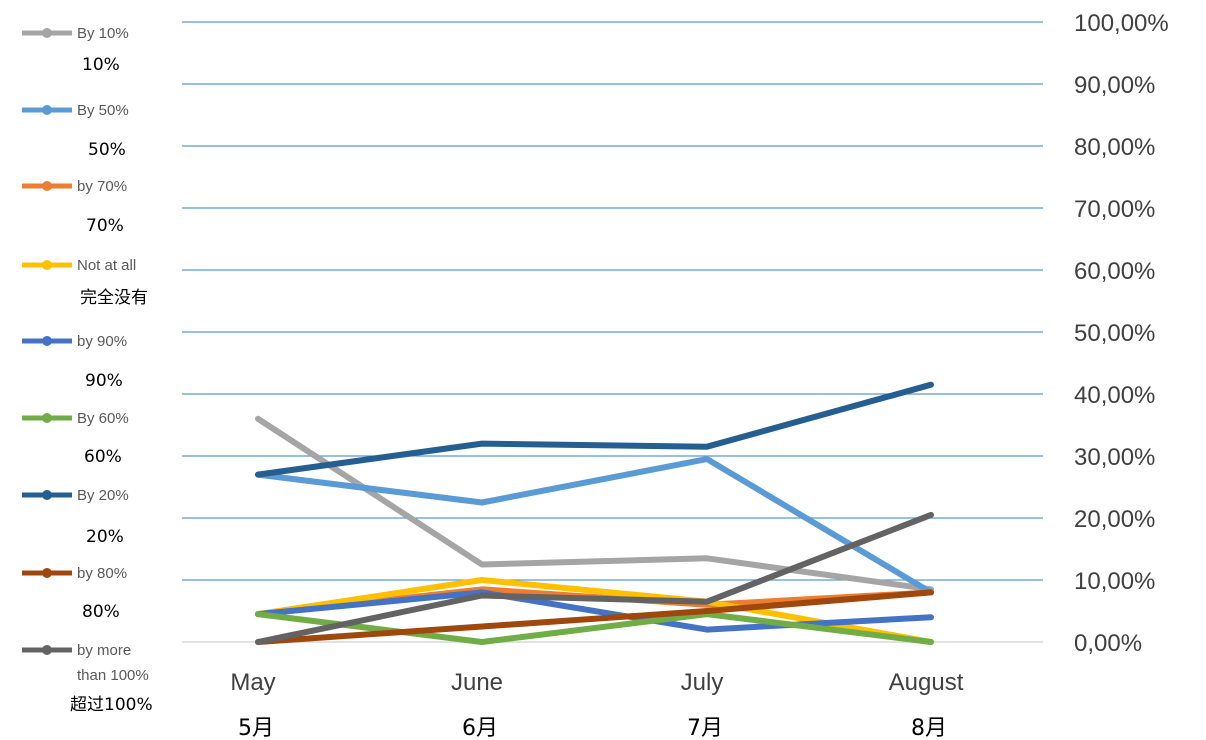  What do you see at coordinates (102, 341) in the screenshot?
I see `legend-label: by 90%` at bounding box center [102, 341].